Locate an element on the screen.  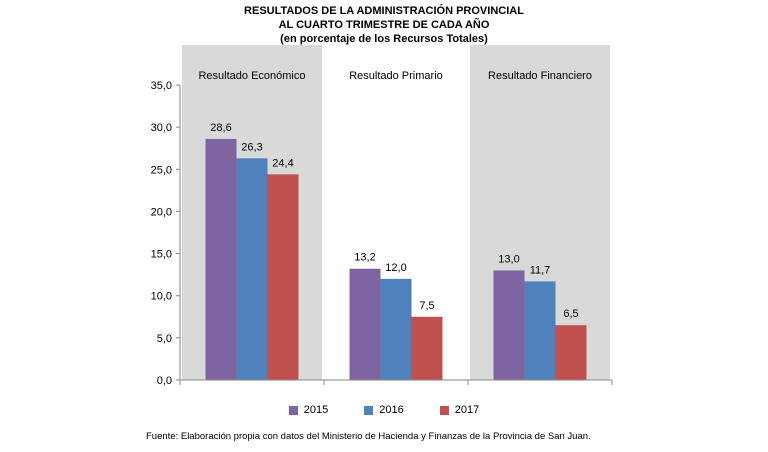
category-label: Resultado Financiero is located at coordinates (540, 76).